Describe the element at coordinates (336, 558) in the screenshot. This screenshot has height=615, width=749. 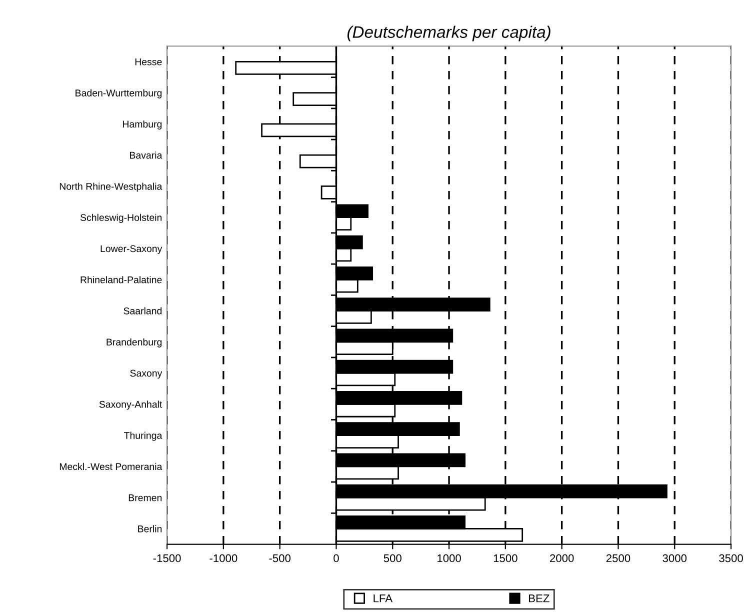
I see `x-tick-label: 0` at that location.